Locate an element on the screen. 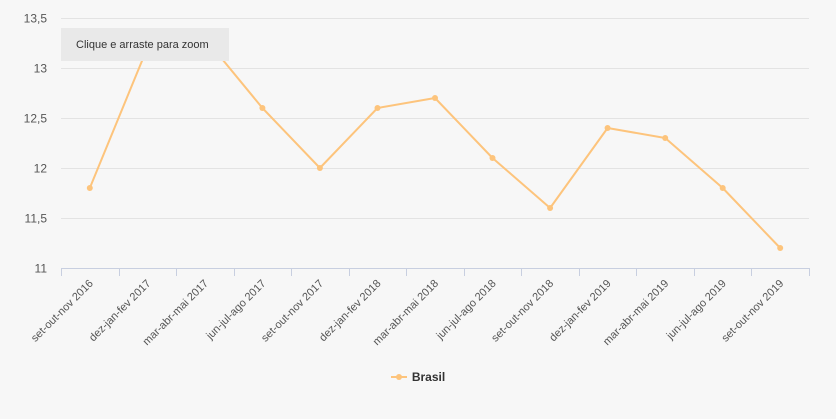  legend-line-marker-icon is located at coordinates (398, 377).